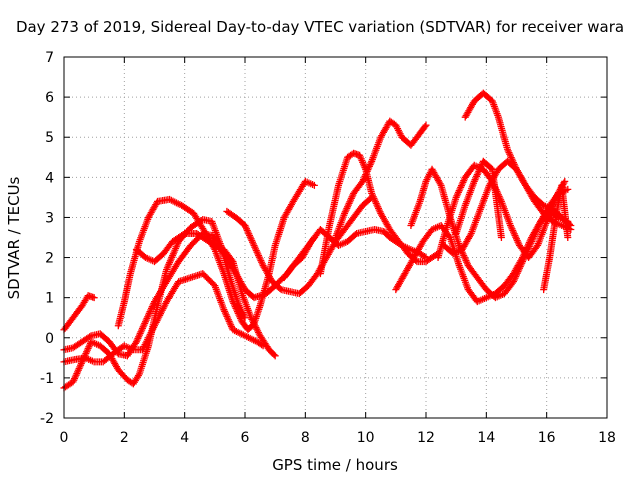  Describe the element at coordinates (49, 98) in the screenshot. I see `y-tick-label: 6` at that location.